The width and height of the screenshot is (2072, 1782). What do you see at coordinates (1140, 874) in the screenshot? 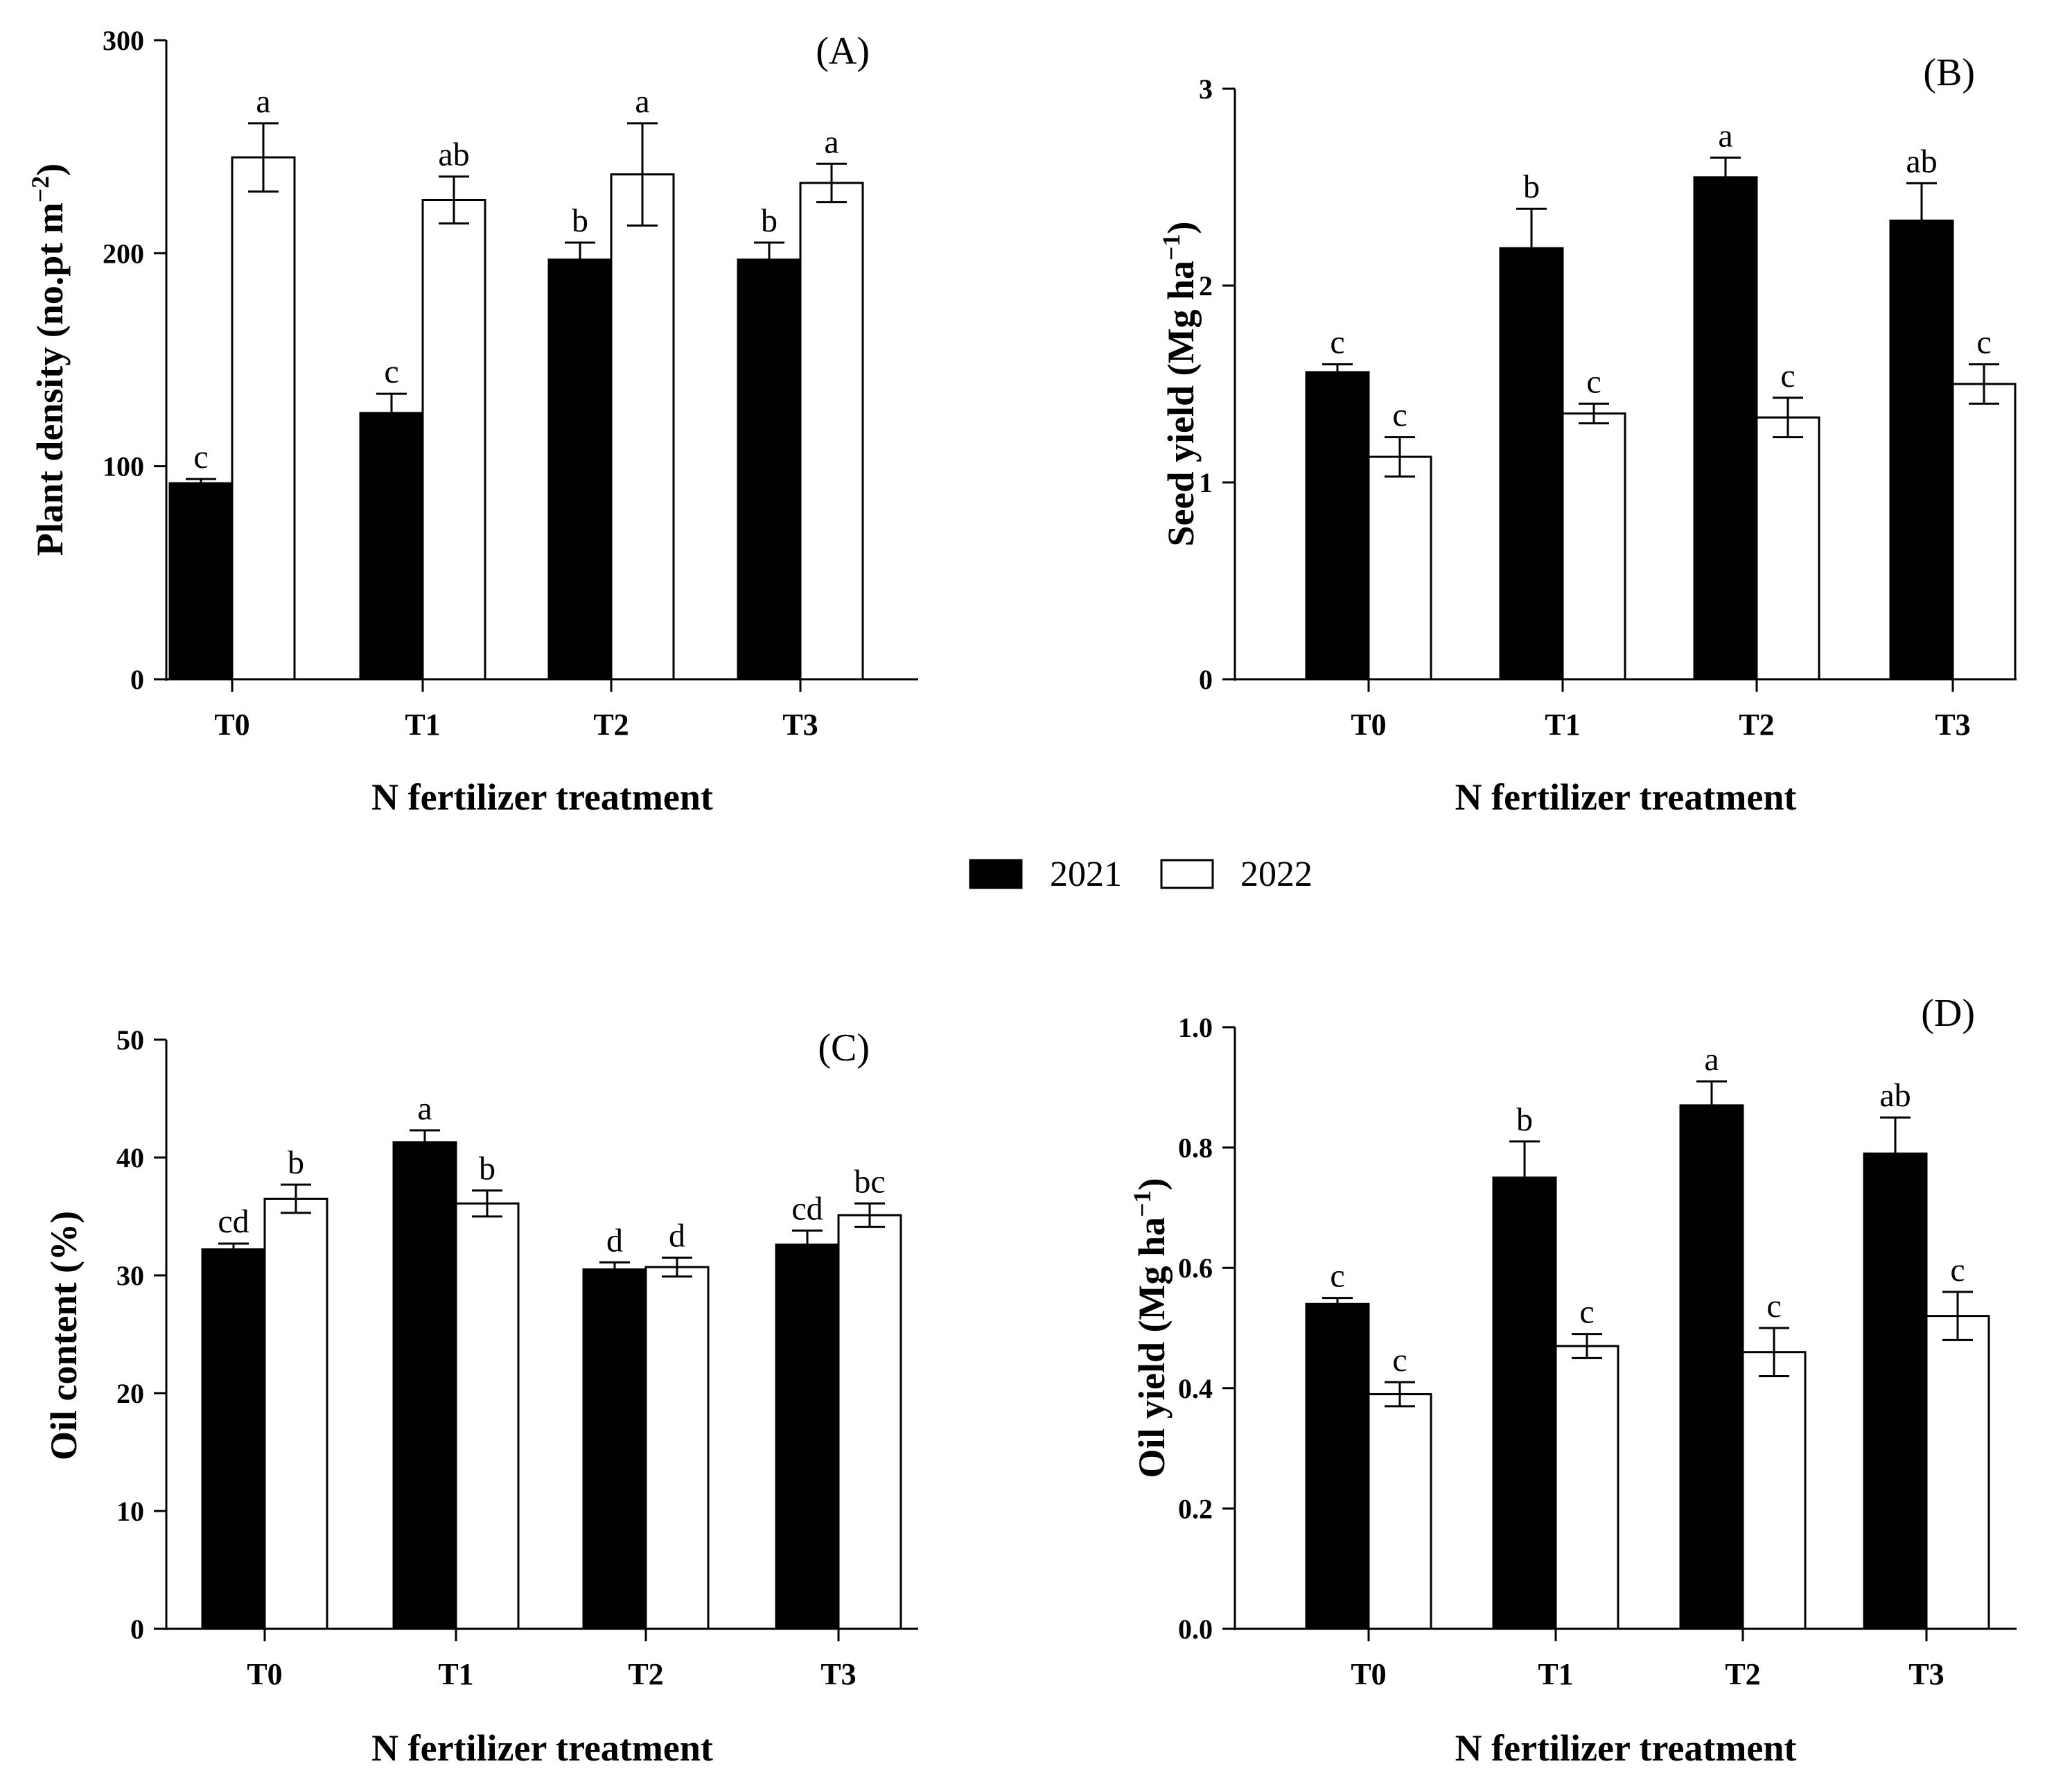
I see `legend: 2021 2022` at bounding box center [1140, 874].